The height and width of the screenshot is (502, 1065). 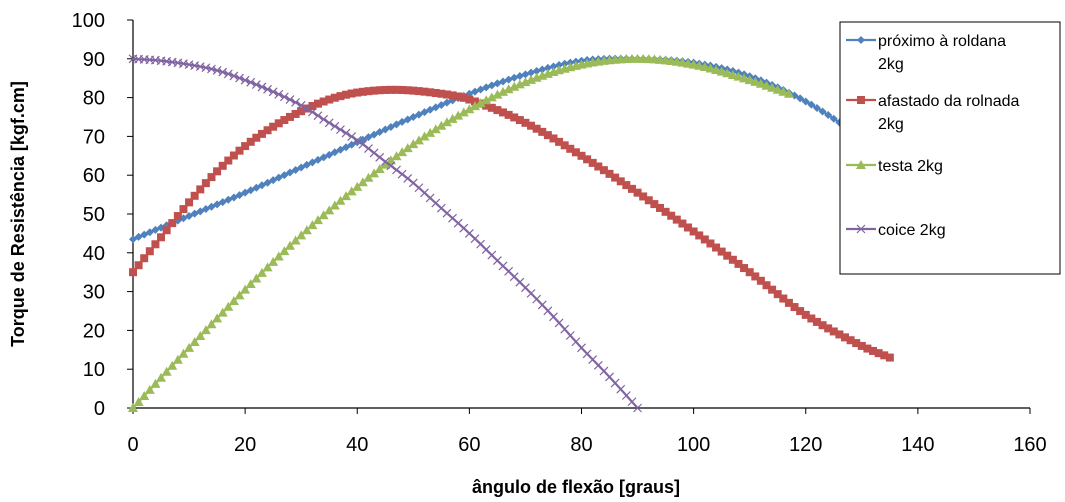 I want to click on x-tick-label: 60, so click(x=469, y=445).